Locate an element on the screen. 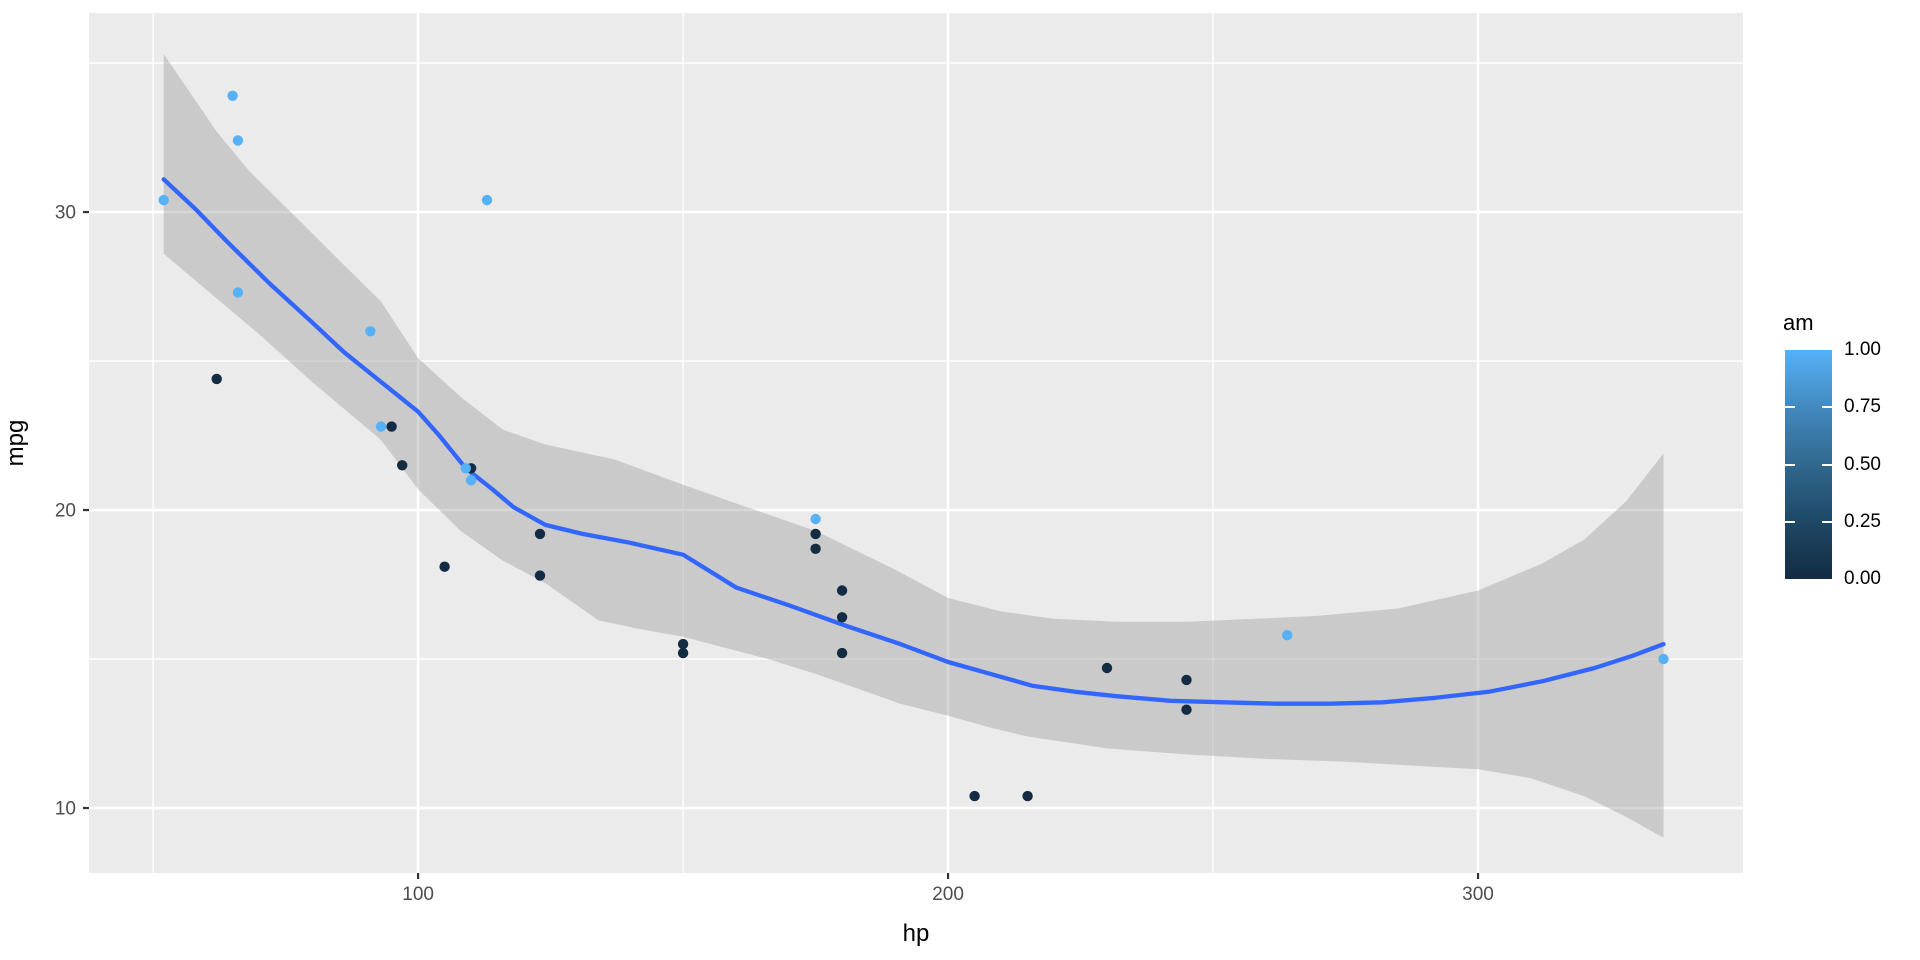 This screenshot has height=960, width=1920. colorbar-break-label: 1.00 is located at coordinates (1862, 349).